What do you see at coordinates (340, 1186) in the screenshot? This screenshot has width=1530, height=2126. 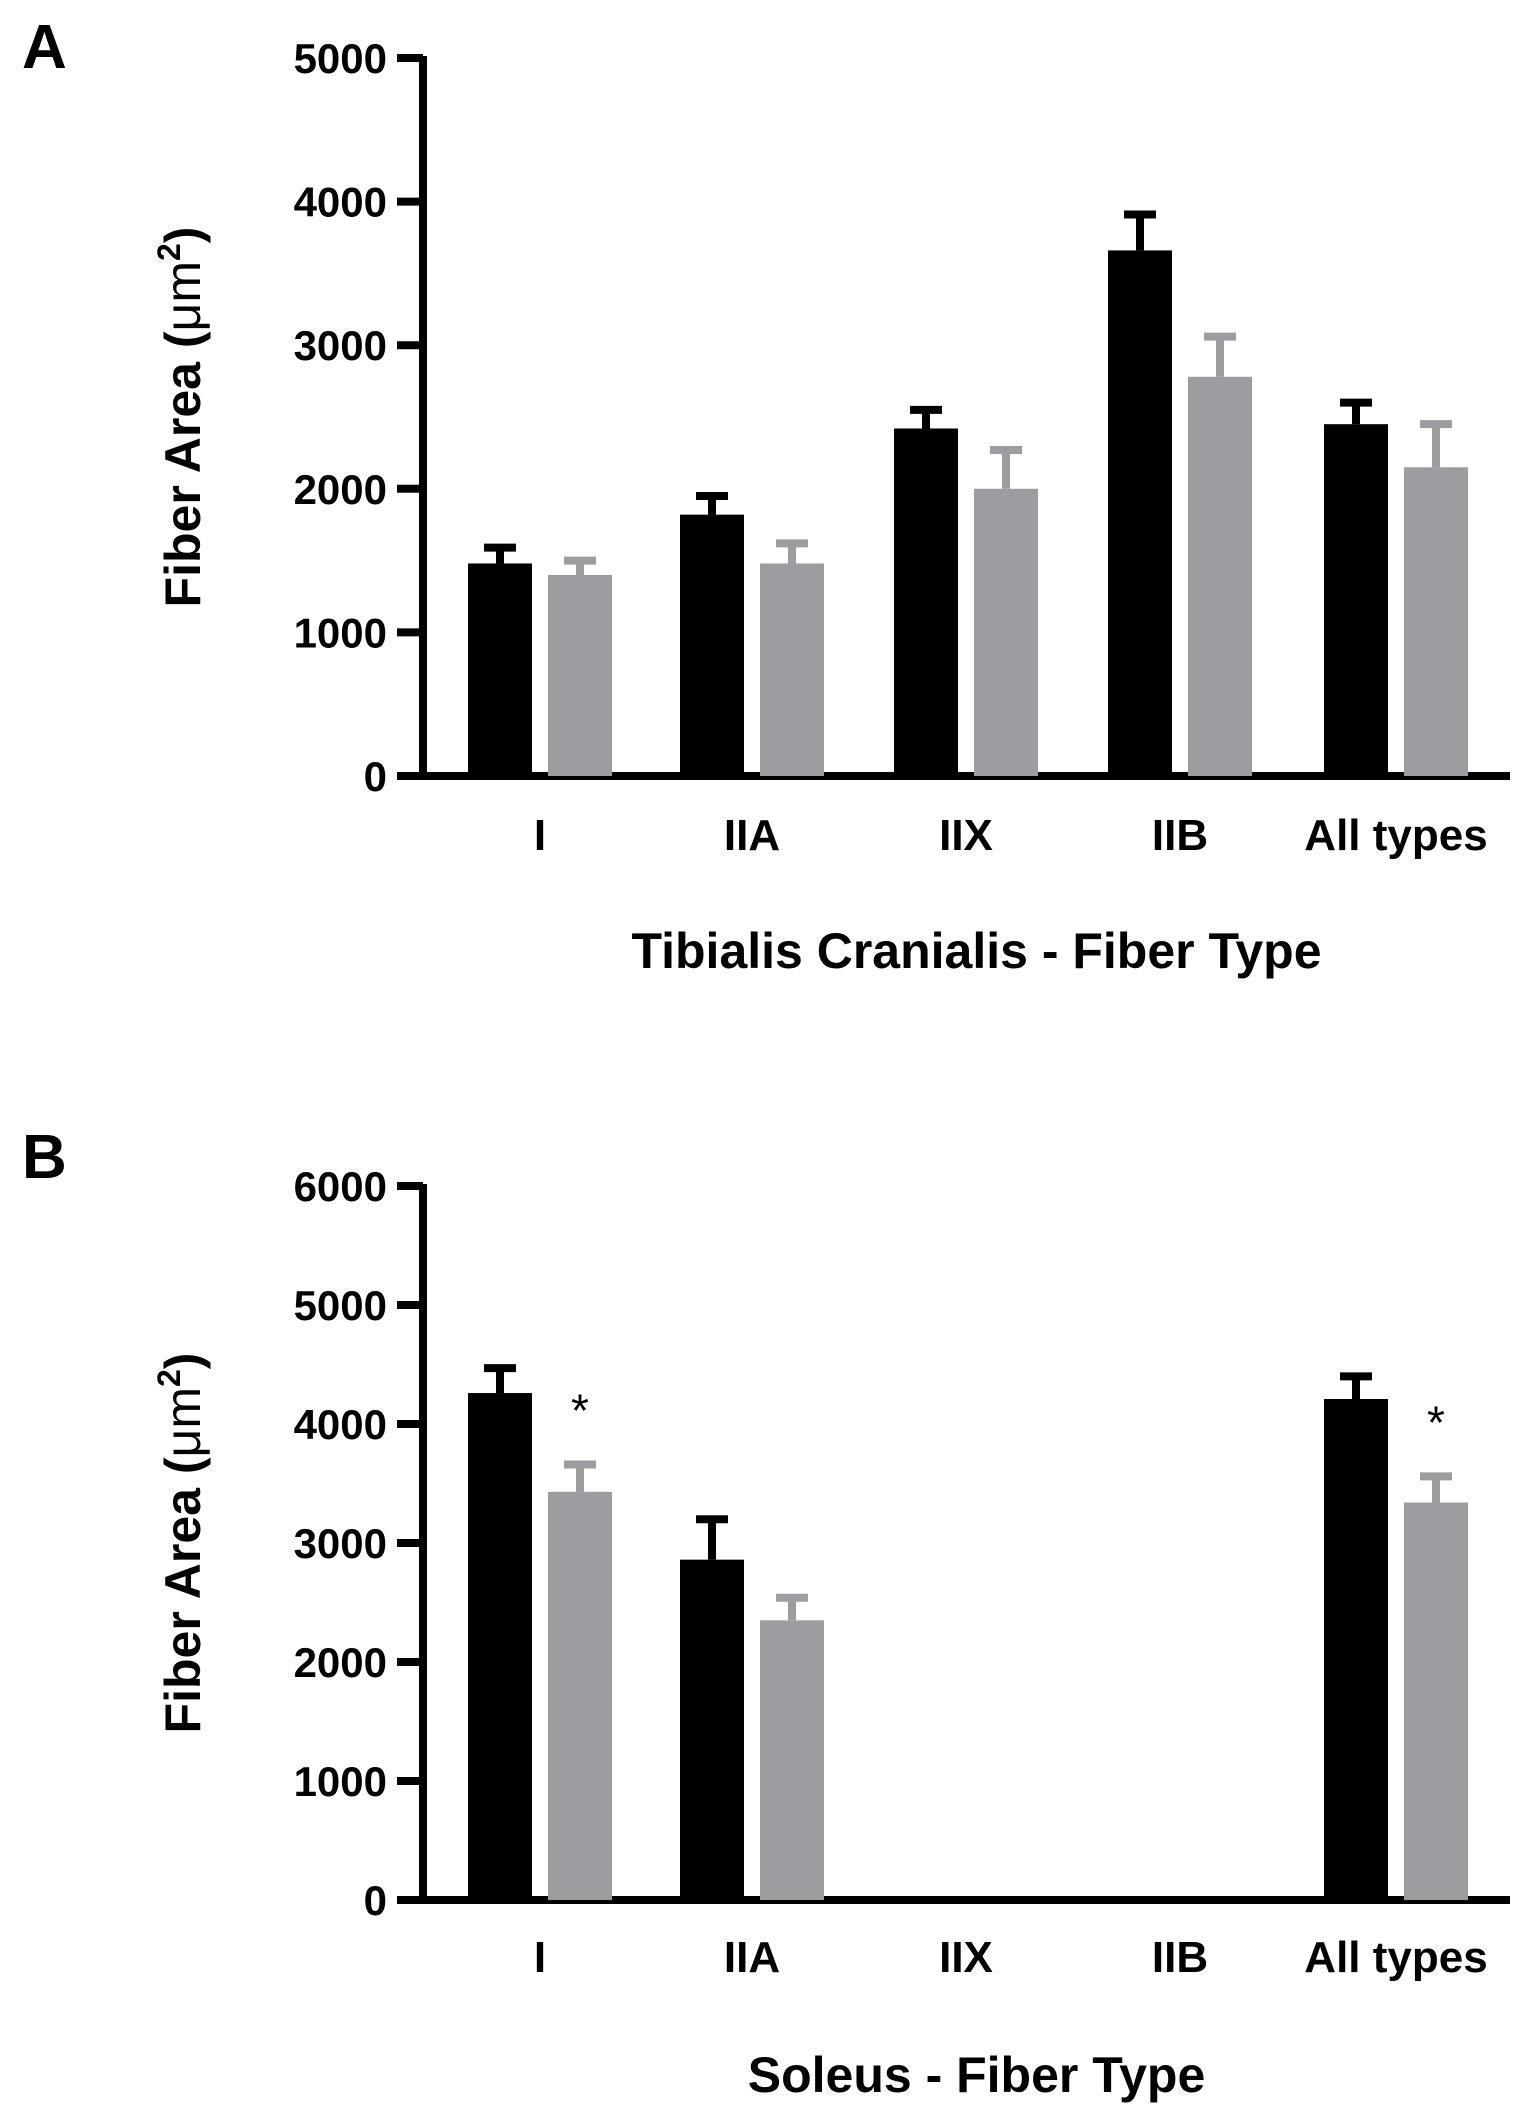 I see `y-tick-label: 6000` at bounding box center [340, 1186].